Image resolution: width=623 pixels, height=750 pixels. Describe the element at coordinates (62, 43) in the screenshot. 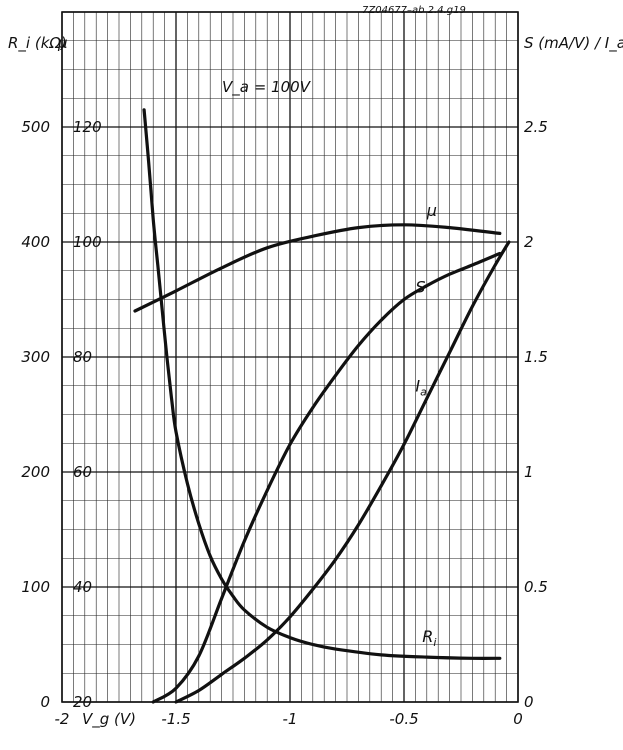

I see `mu-axis-title: μ` at that location.